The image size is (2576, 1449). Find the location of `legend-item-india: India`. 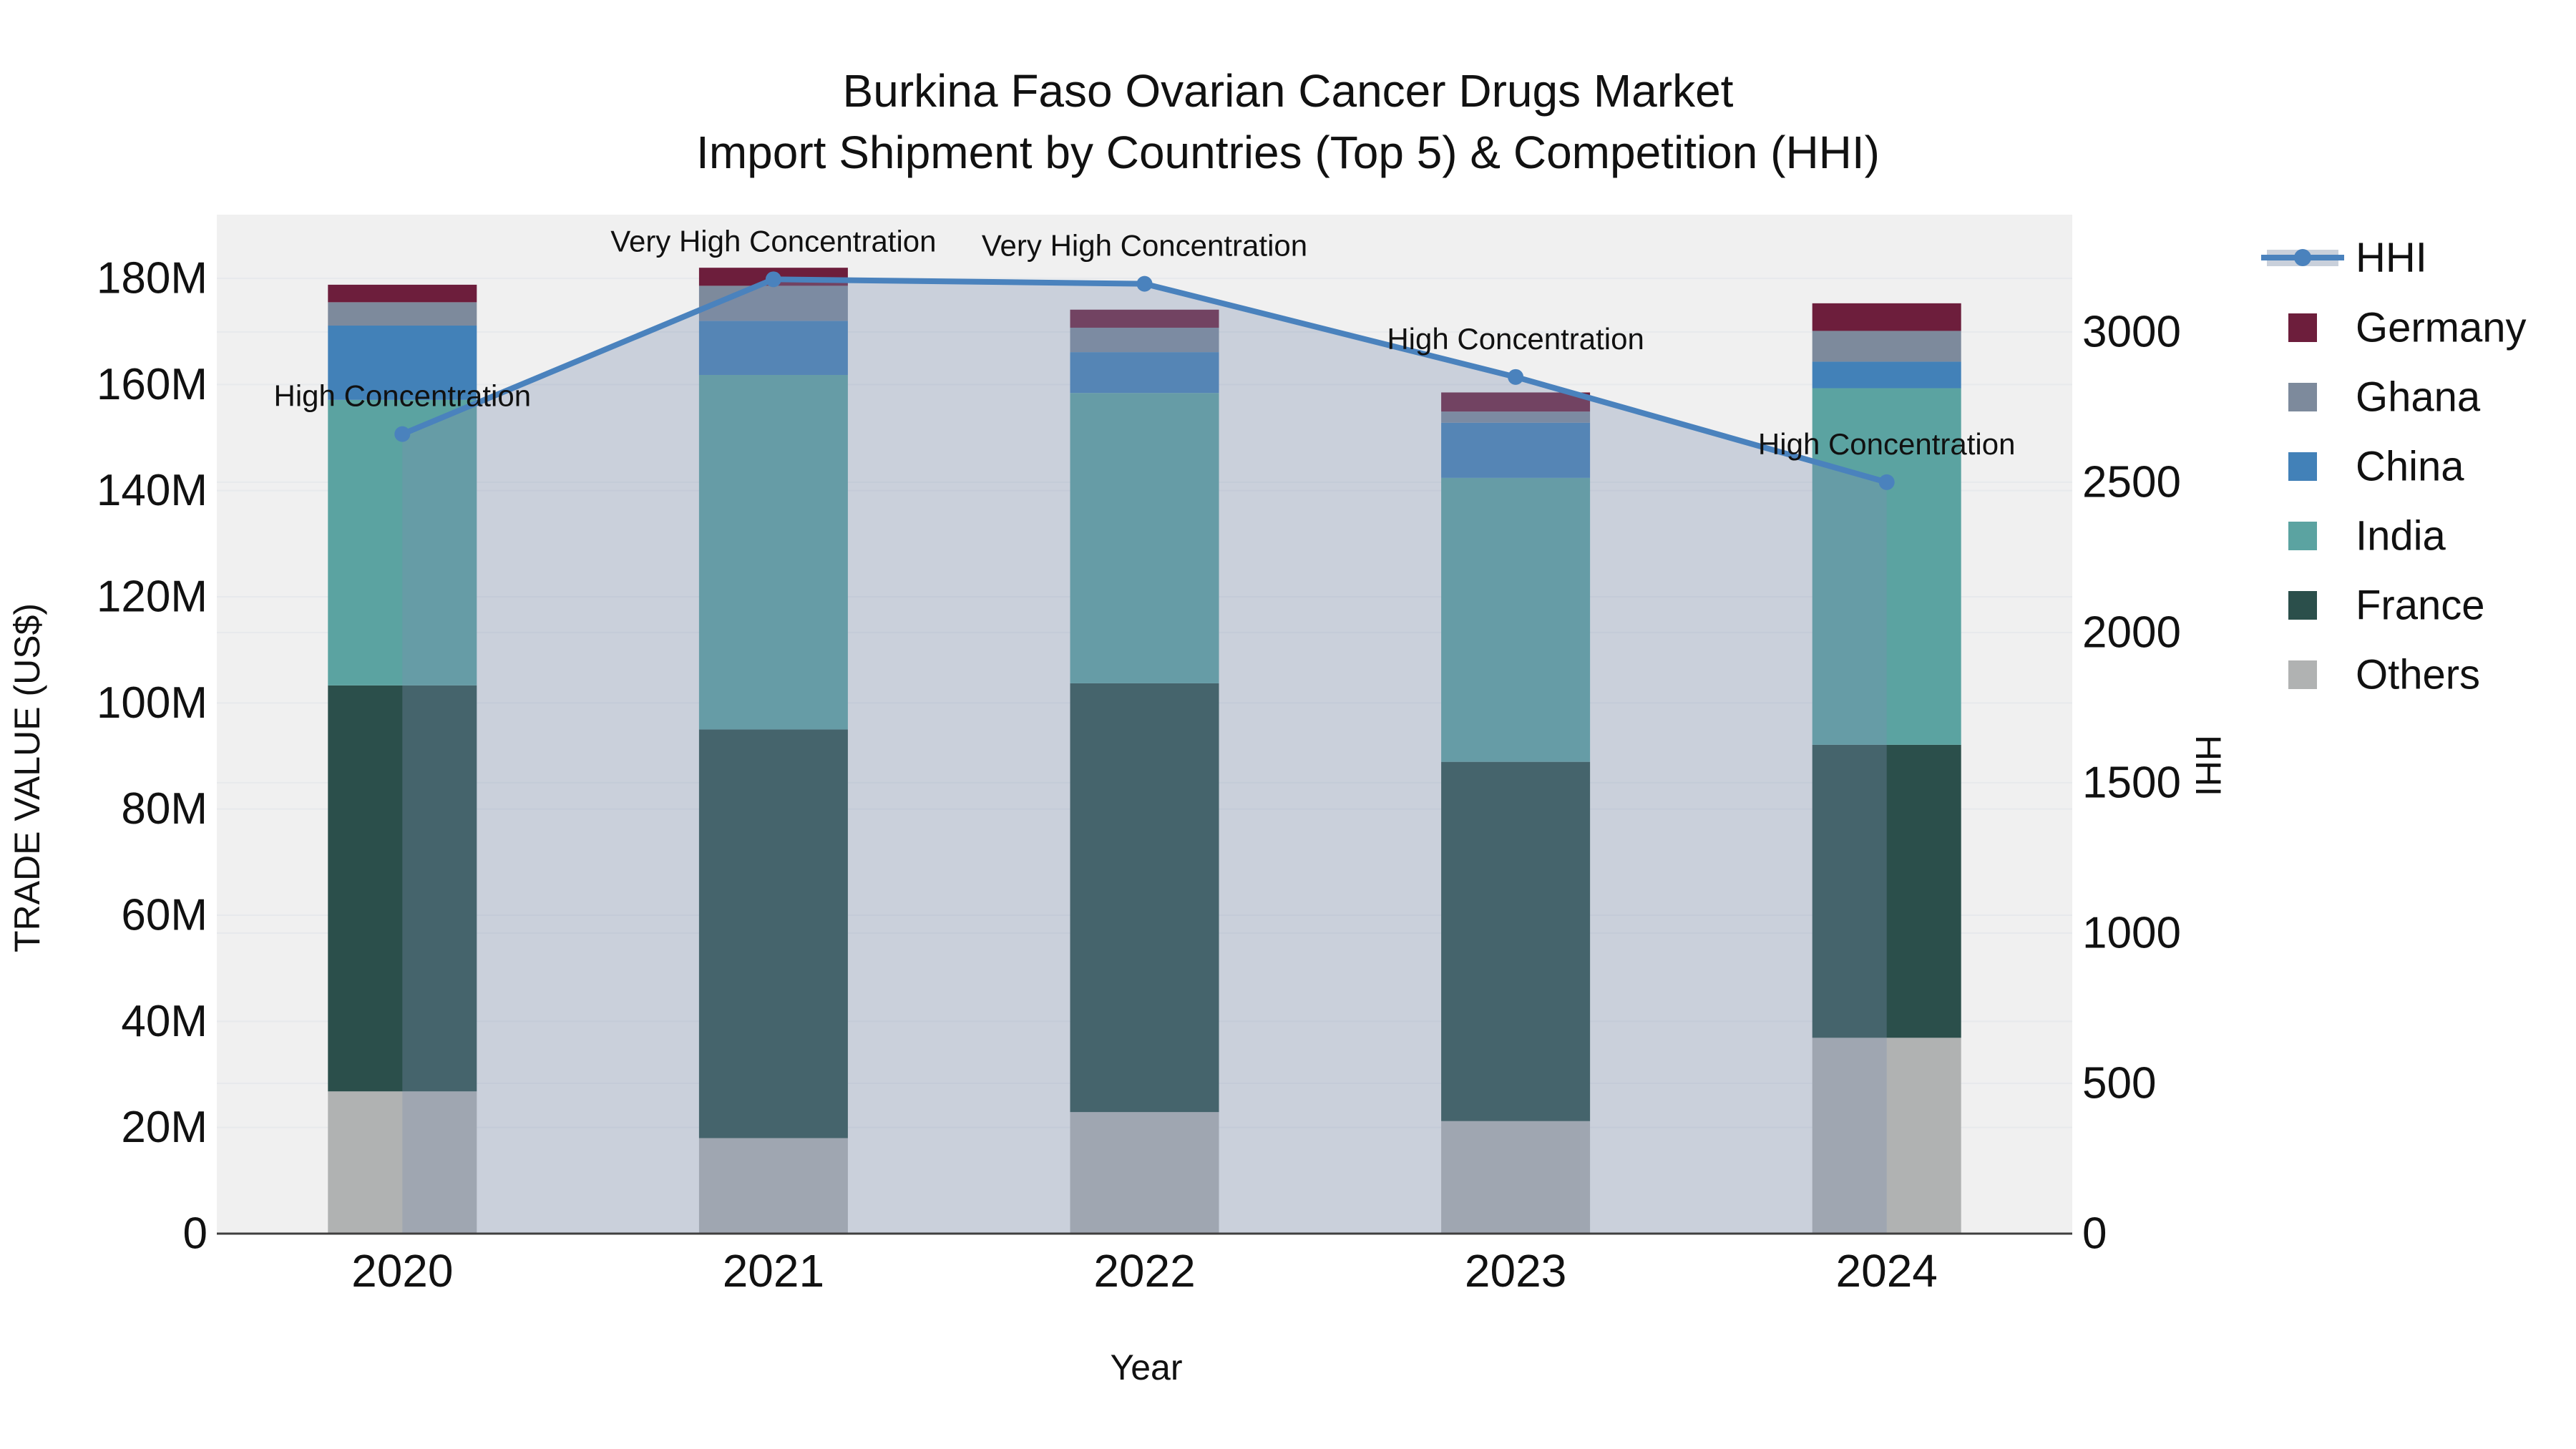

legend-item-india: India is located at coordinates (2367, 536).